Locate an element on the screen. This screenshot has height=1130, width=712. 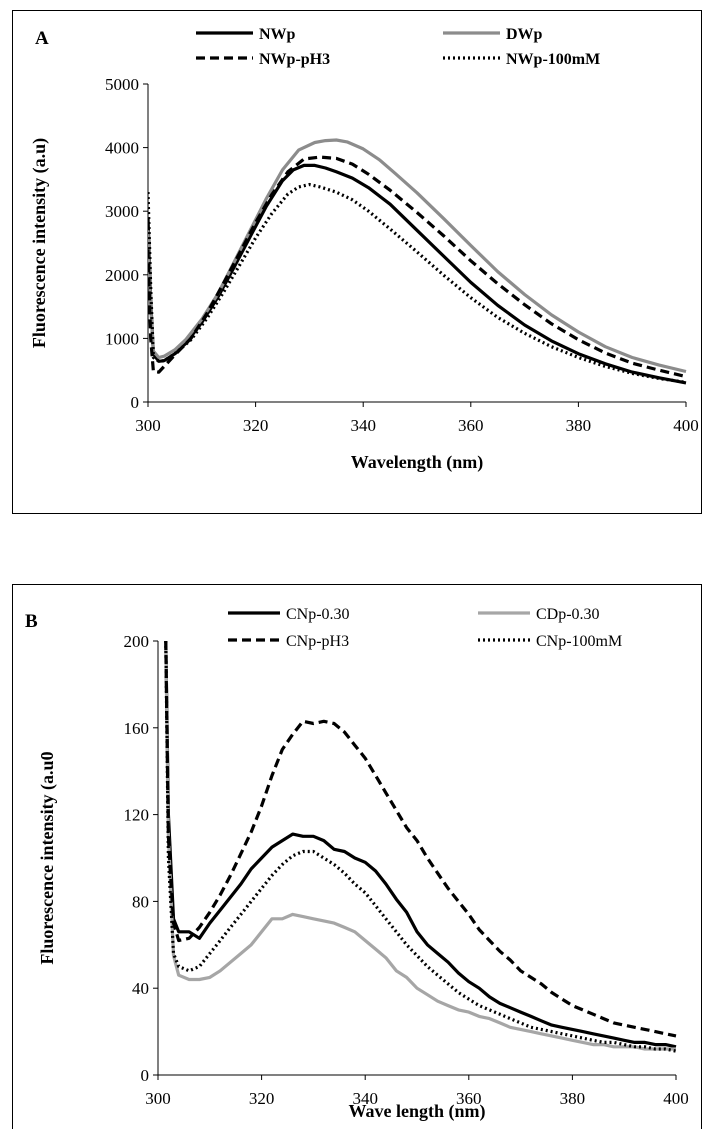
chart-b-y-tick-label: 0 is located at coordinates (145, 1075).